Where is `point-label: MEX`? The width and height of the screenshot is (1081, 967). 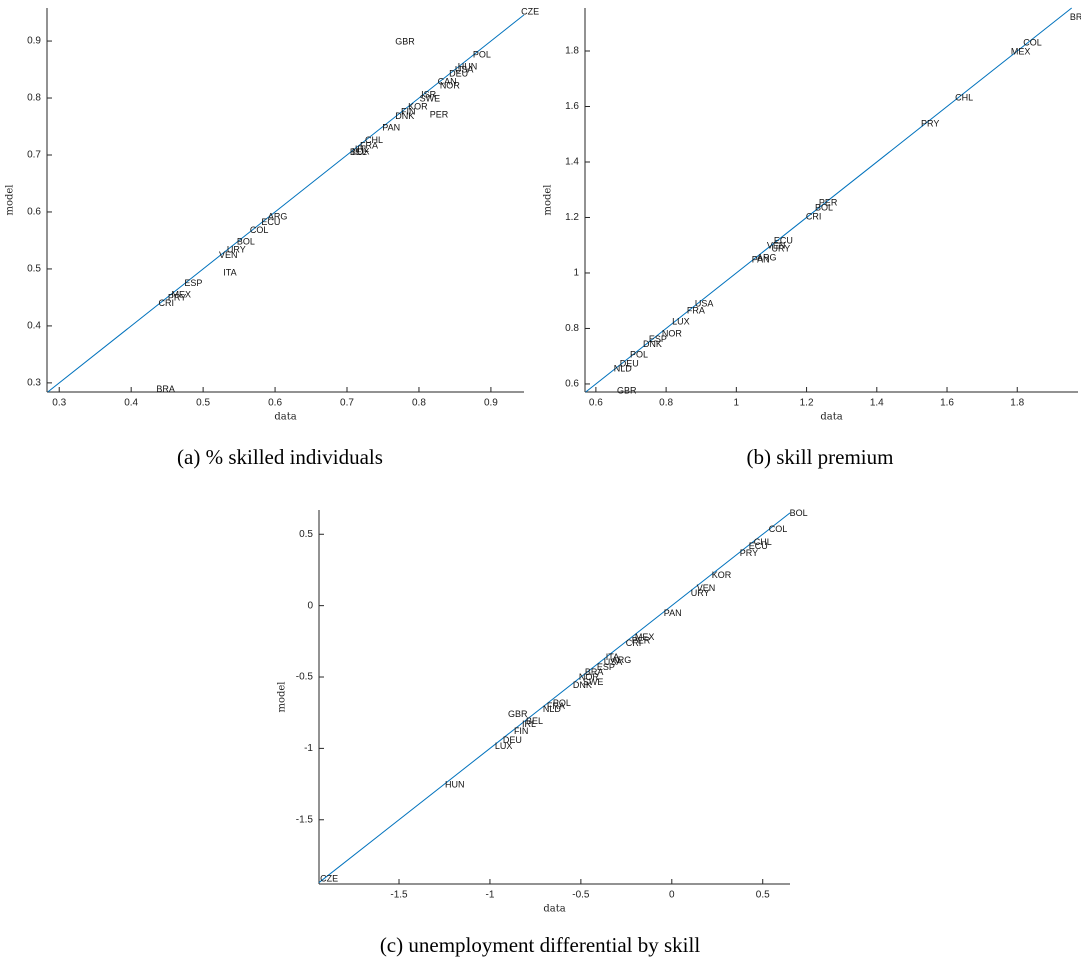 point-label: MEX is located at coordinates (1021, 51).